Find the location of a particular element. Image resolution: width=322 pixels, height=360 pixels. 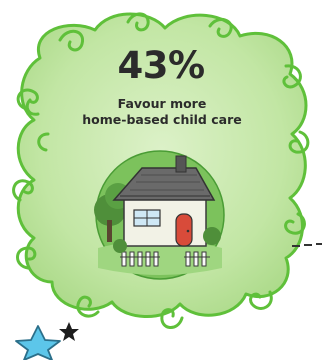

dash-mark is located at coordinates (307, 245).